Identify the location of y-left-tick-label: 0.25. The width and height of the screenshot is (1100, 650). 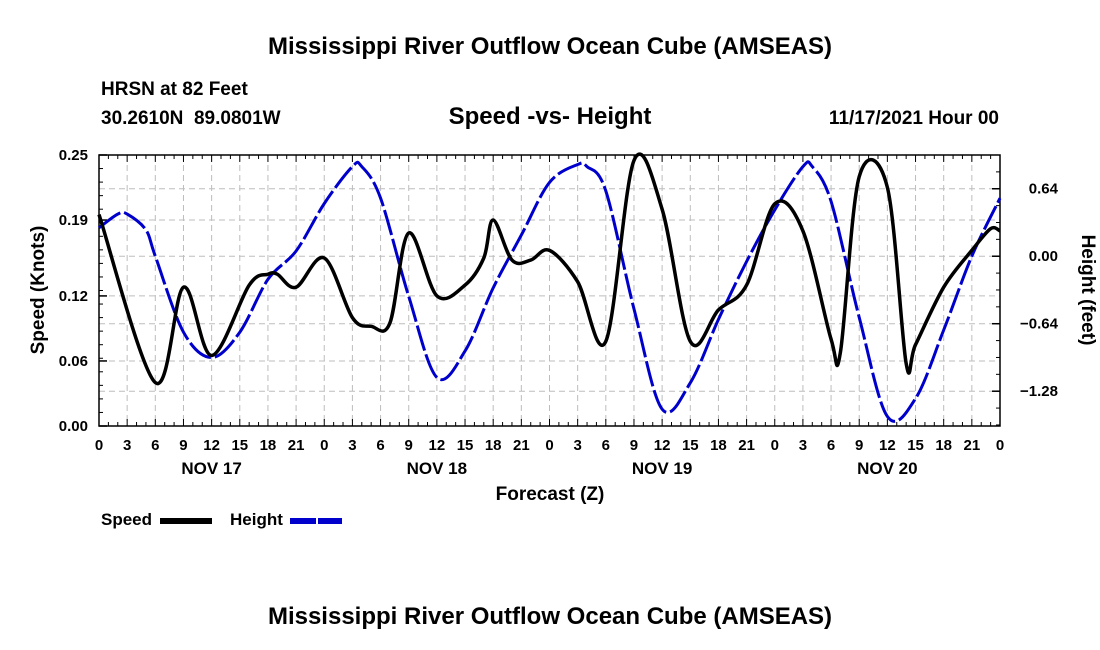
(73, 155).